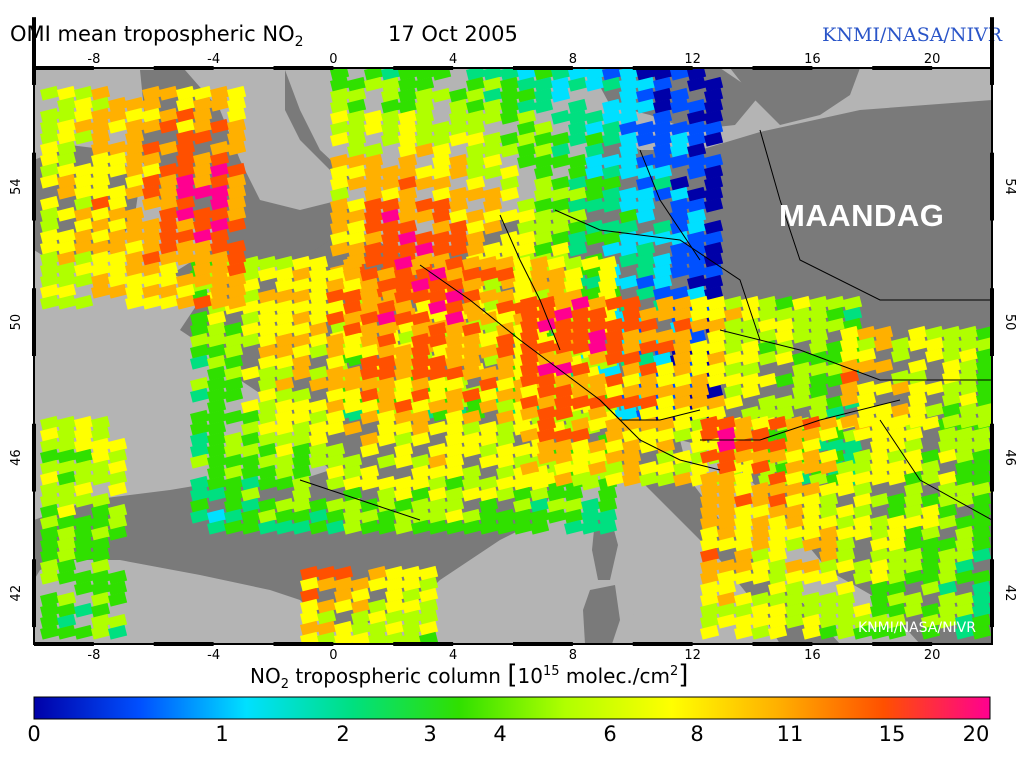 The height and width of the screenshot is (768, 1024). I want to click on colorbar-tick-label: 1, so click(222, 734).